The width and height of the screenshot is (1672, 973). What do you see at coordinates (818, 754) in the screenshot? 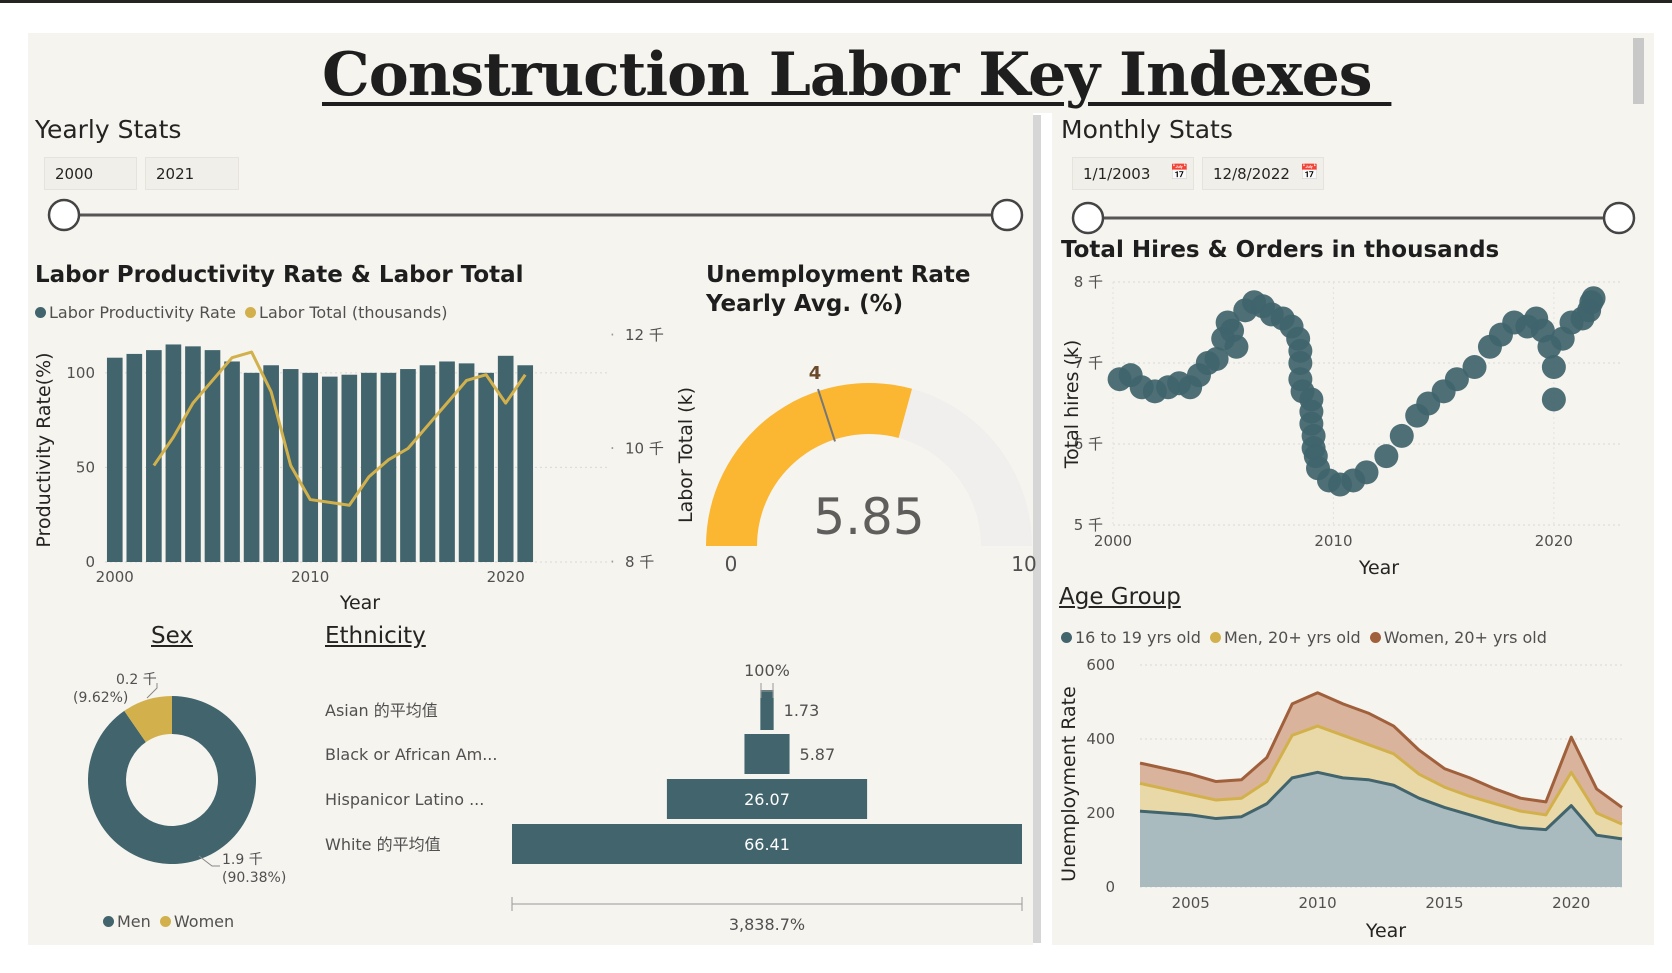
I see `funnel-value-label: 5.87` at bounding box center [818, 754].